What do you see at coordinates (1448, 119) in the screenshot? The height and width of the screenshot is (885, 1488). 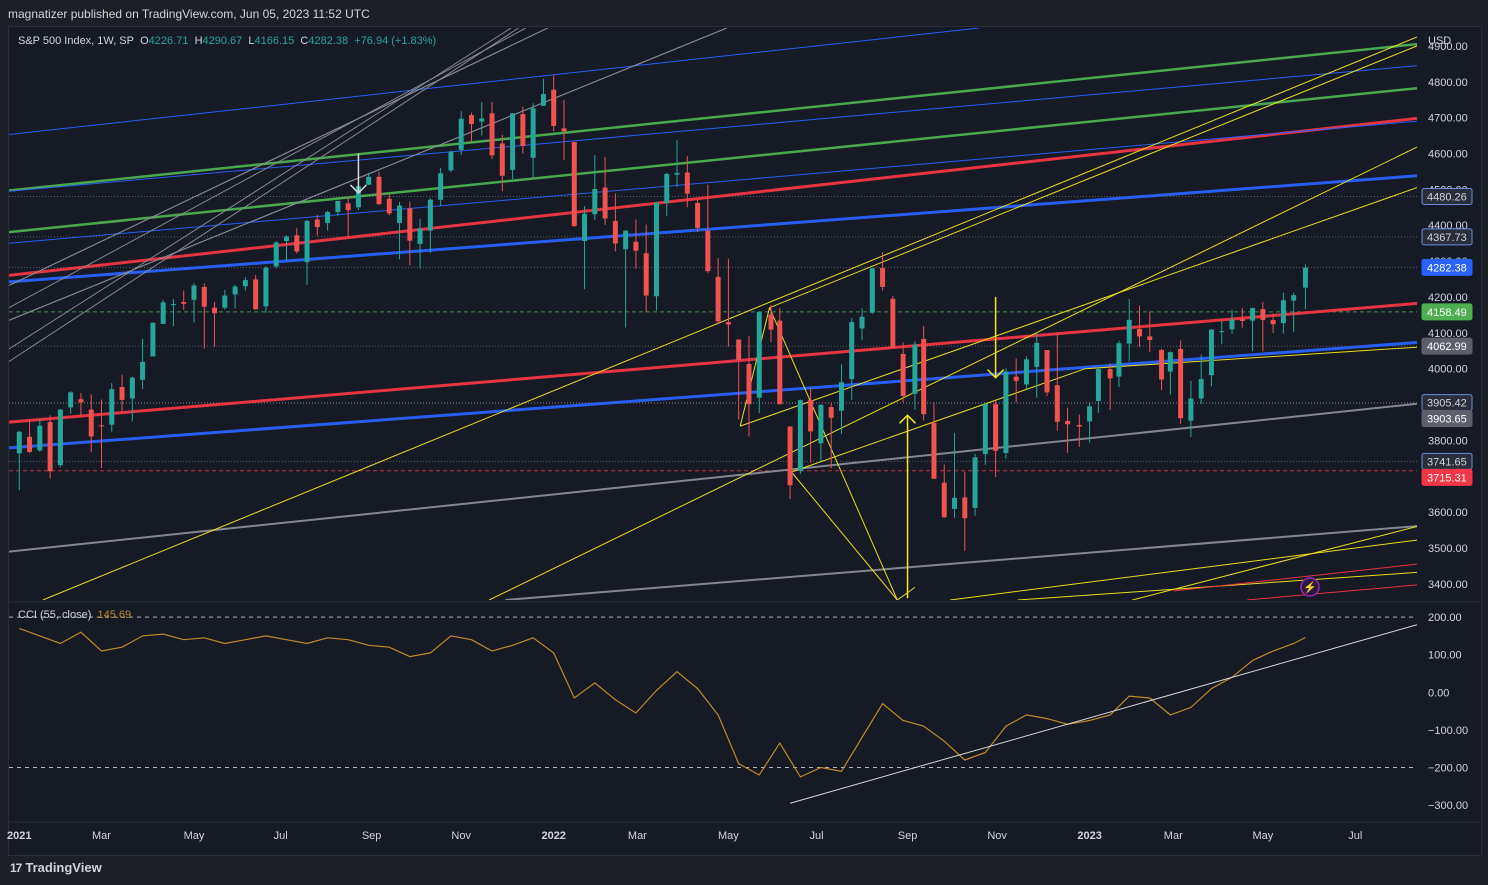 I see `price-tick-label: 4700.00` at bounding box center [1448, 119].